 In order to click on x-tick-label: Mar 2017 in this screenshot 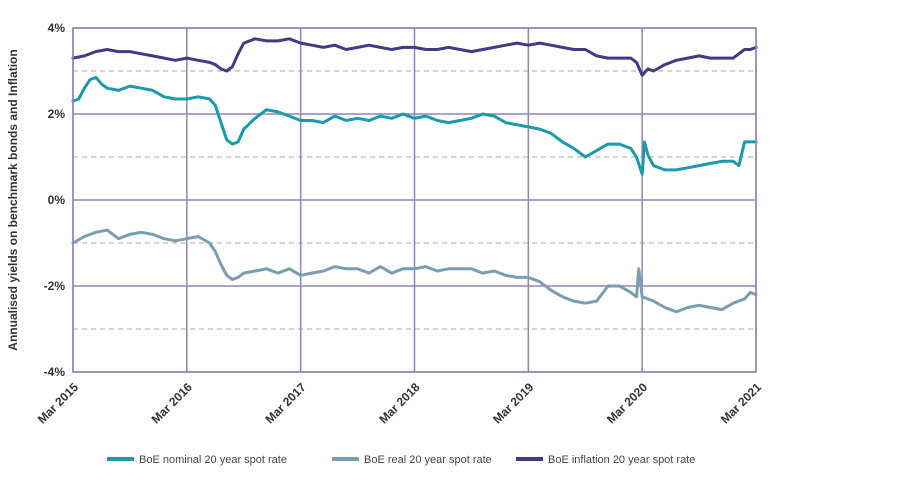, I will do `click(286, 403)`.